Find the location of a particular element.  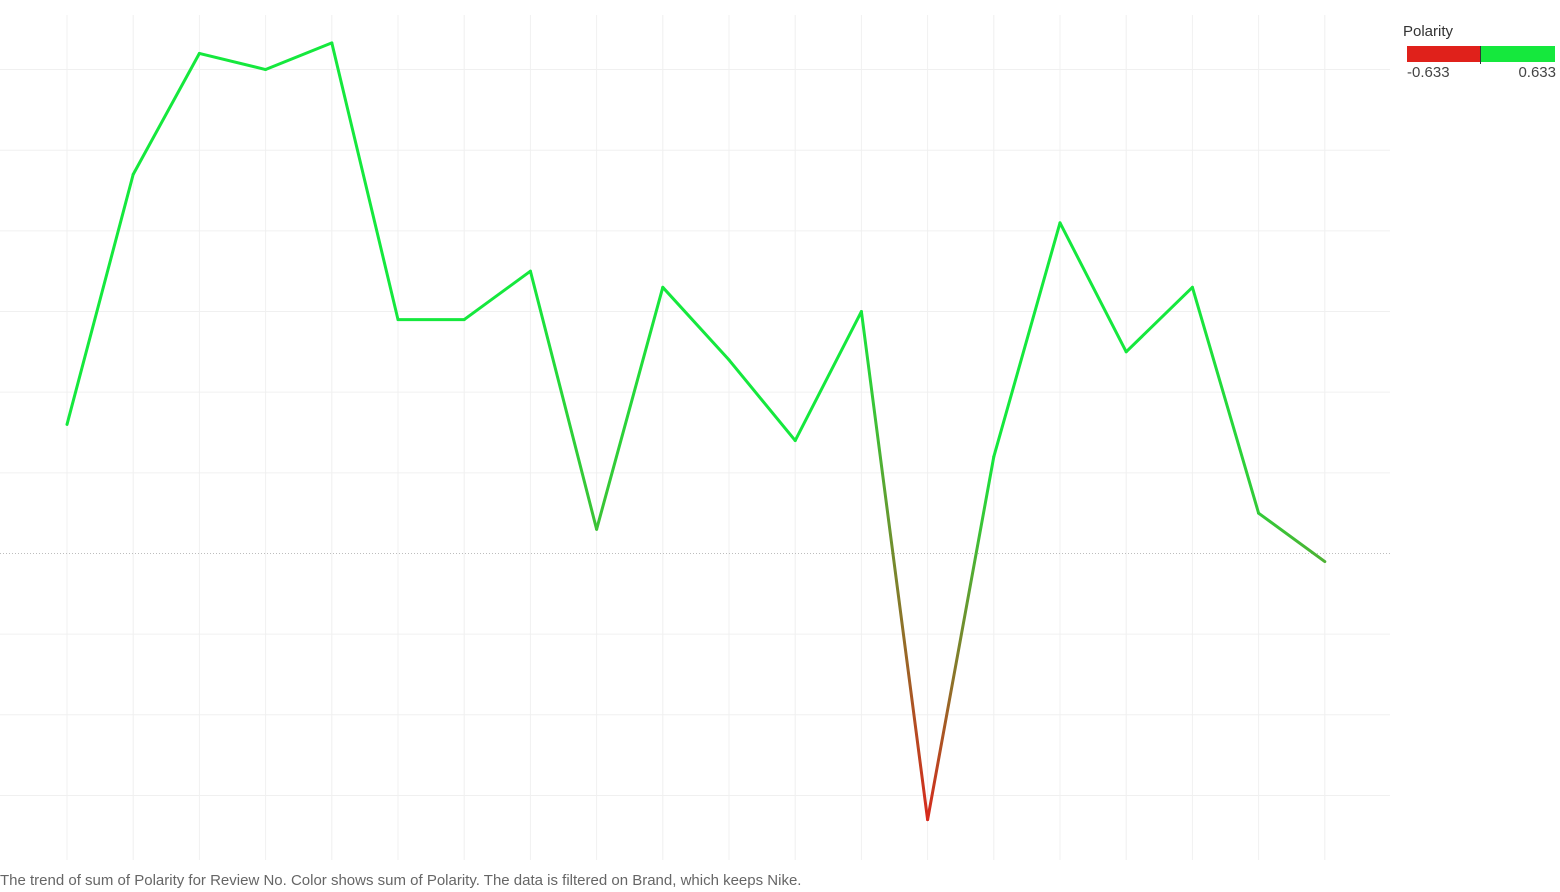

color-legend: Polarity -0.633 0.633 is located at coordinates (1480, 53).